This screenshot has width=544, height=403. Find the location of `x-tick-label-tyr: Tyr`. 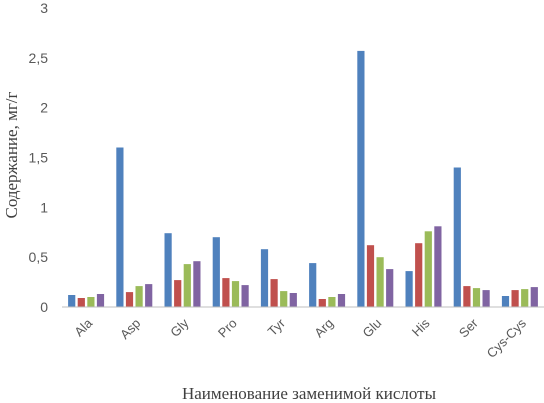

x-tick-label-tyr: Tyr is located at coordinates (277, 327).